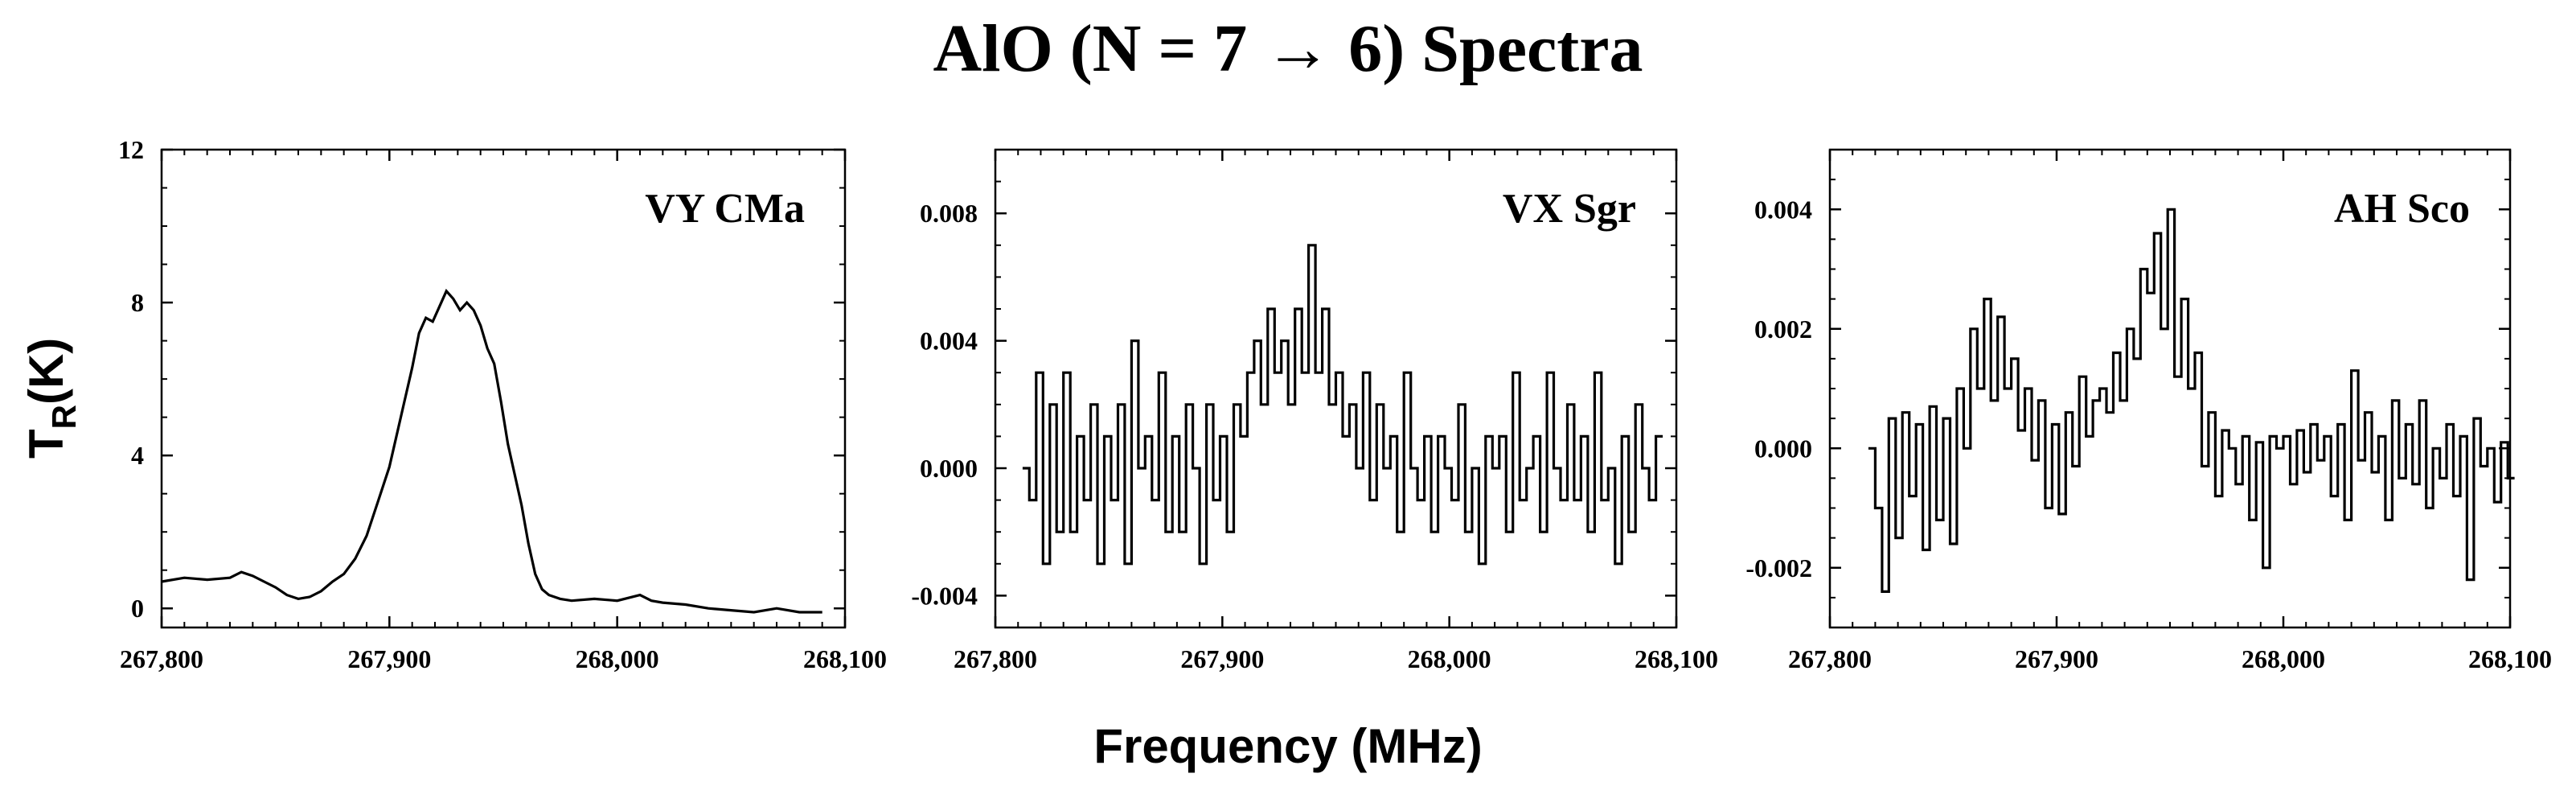 Image resolution: width=2576 pixels, height=790 pixels. Describe the element at coordinates (137, 608) in the screenshot. I see `y-tick-label: 0` at that location.